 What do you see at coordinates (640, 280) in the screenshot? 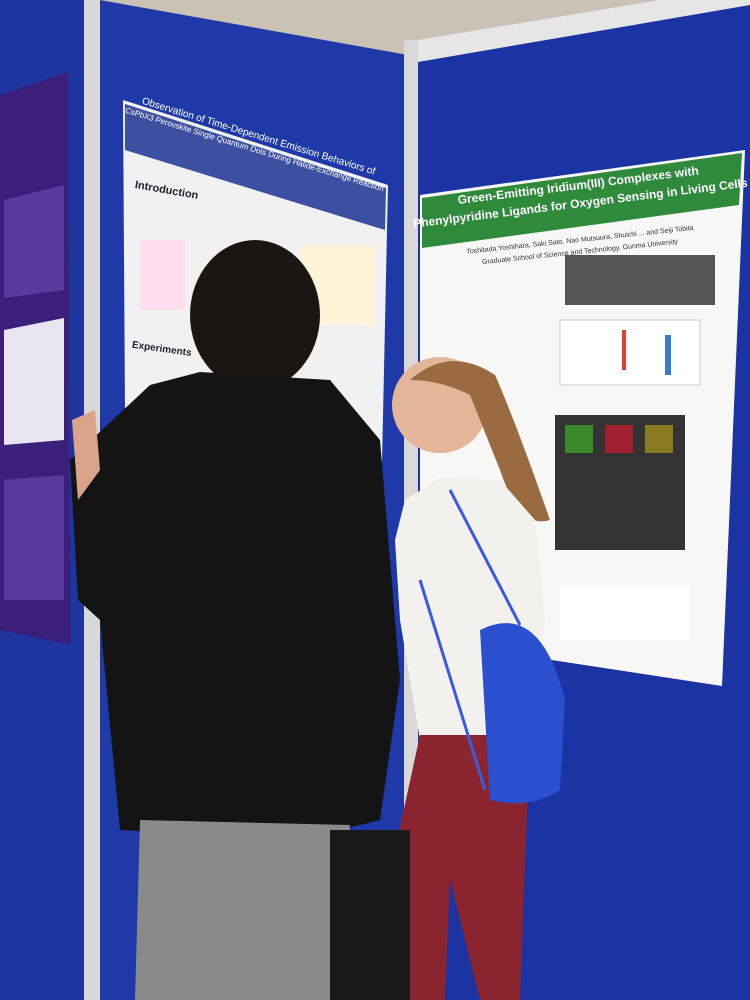
I see `micrographs` at bounding box center [640, 280].